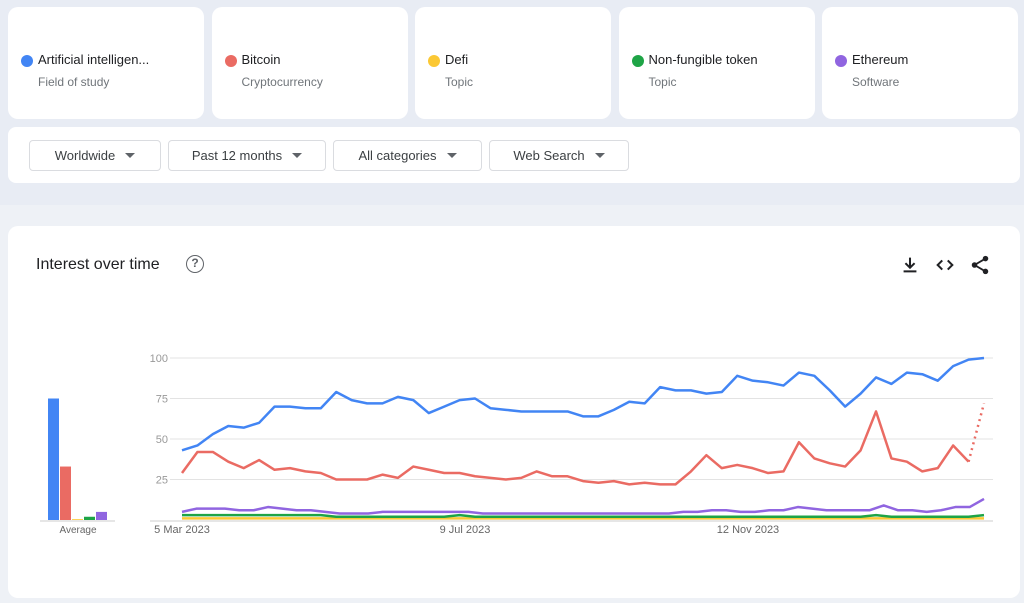 This screenshot has width=1024, height=603. I want to click on average-label: Average, so click(78, 530).